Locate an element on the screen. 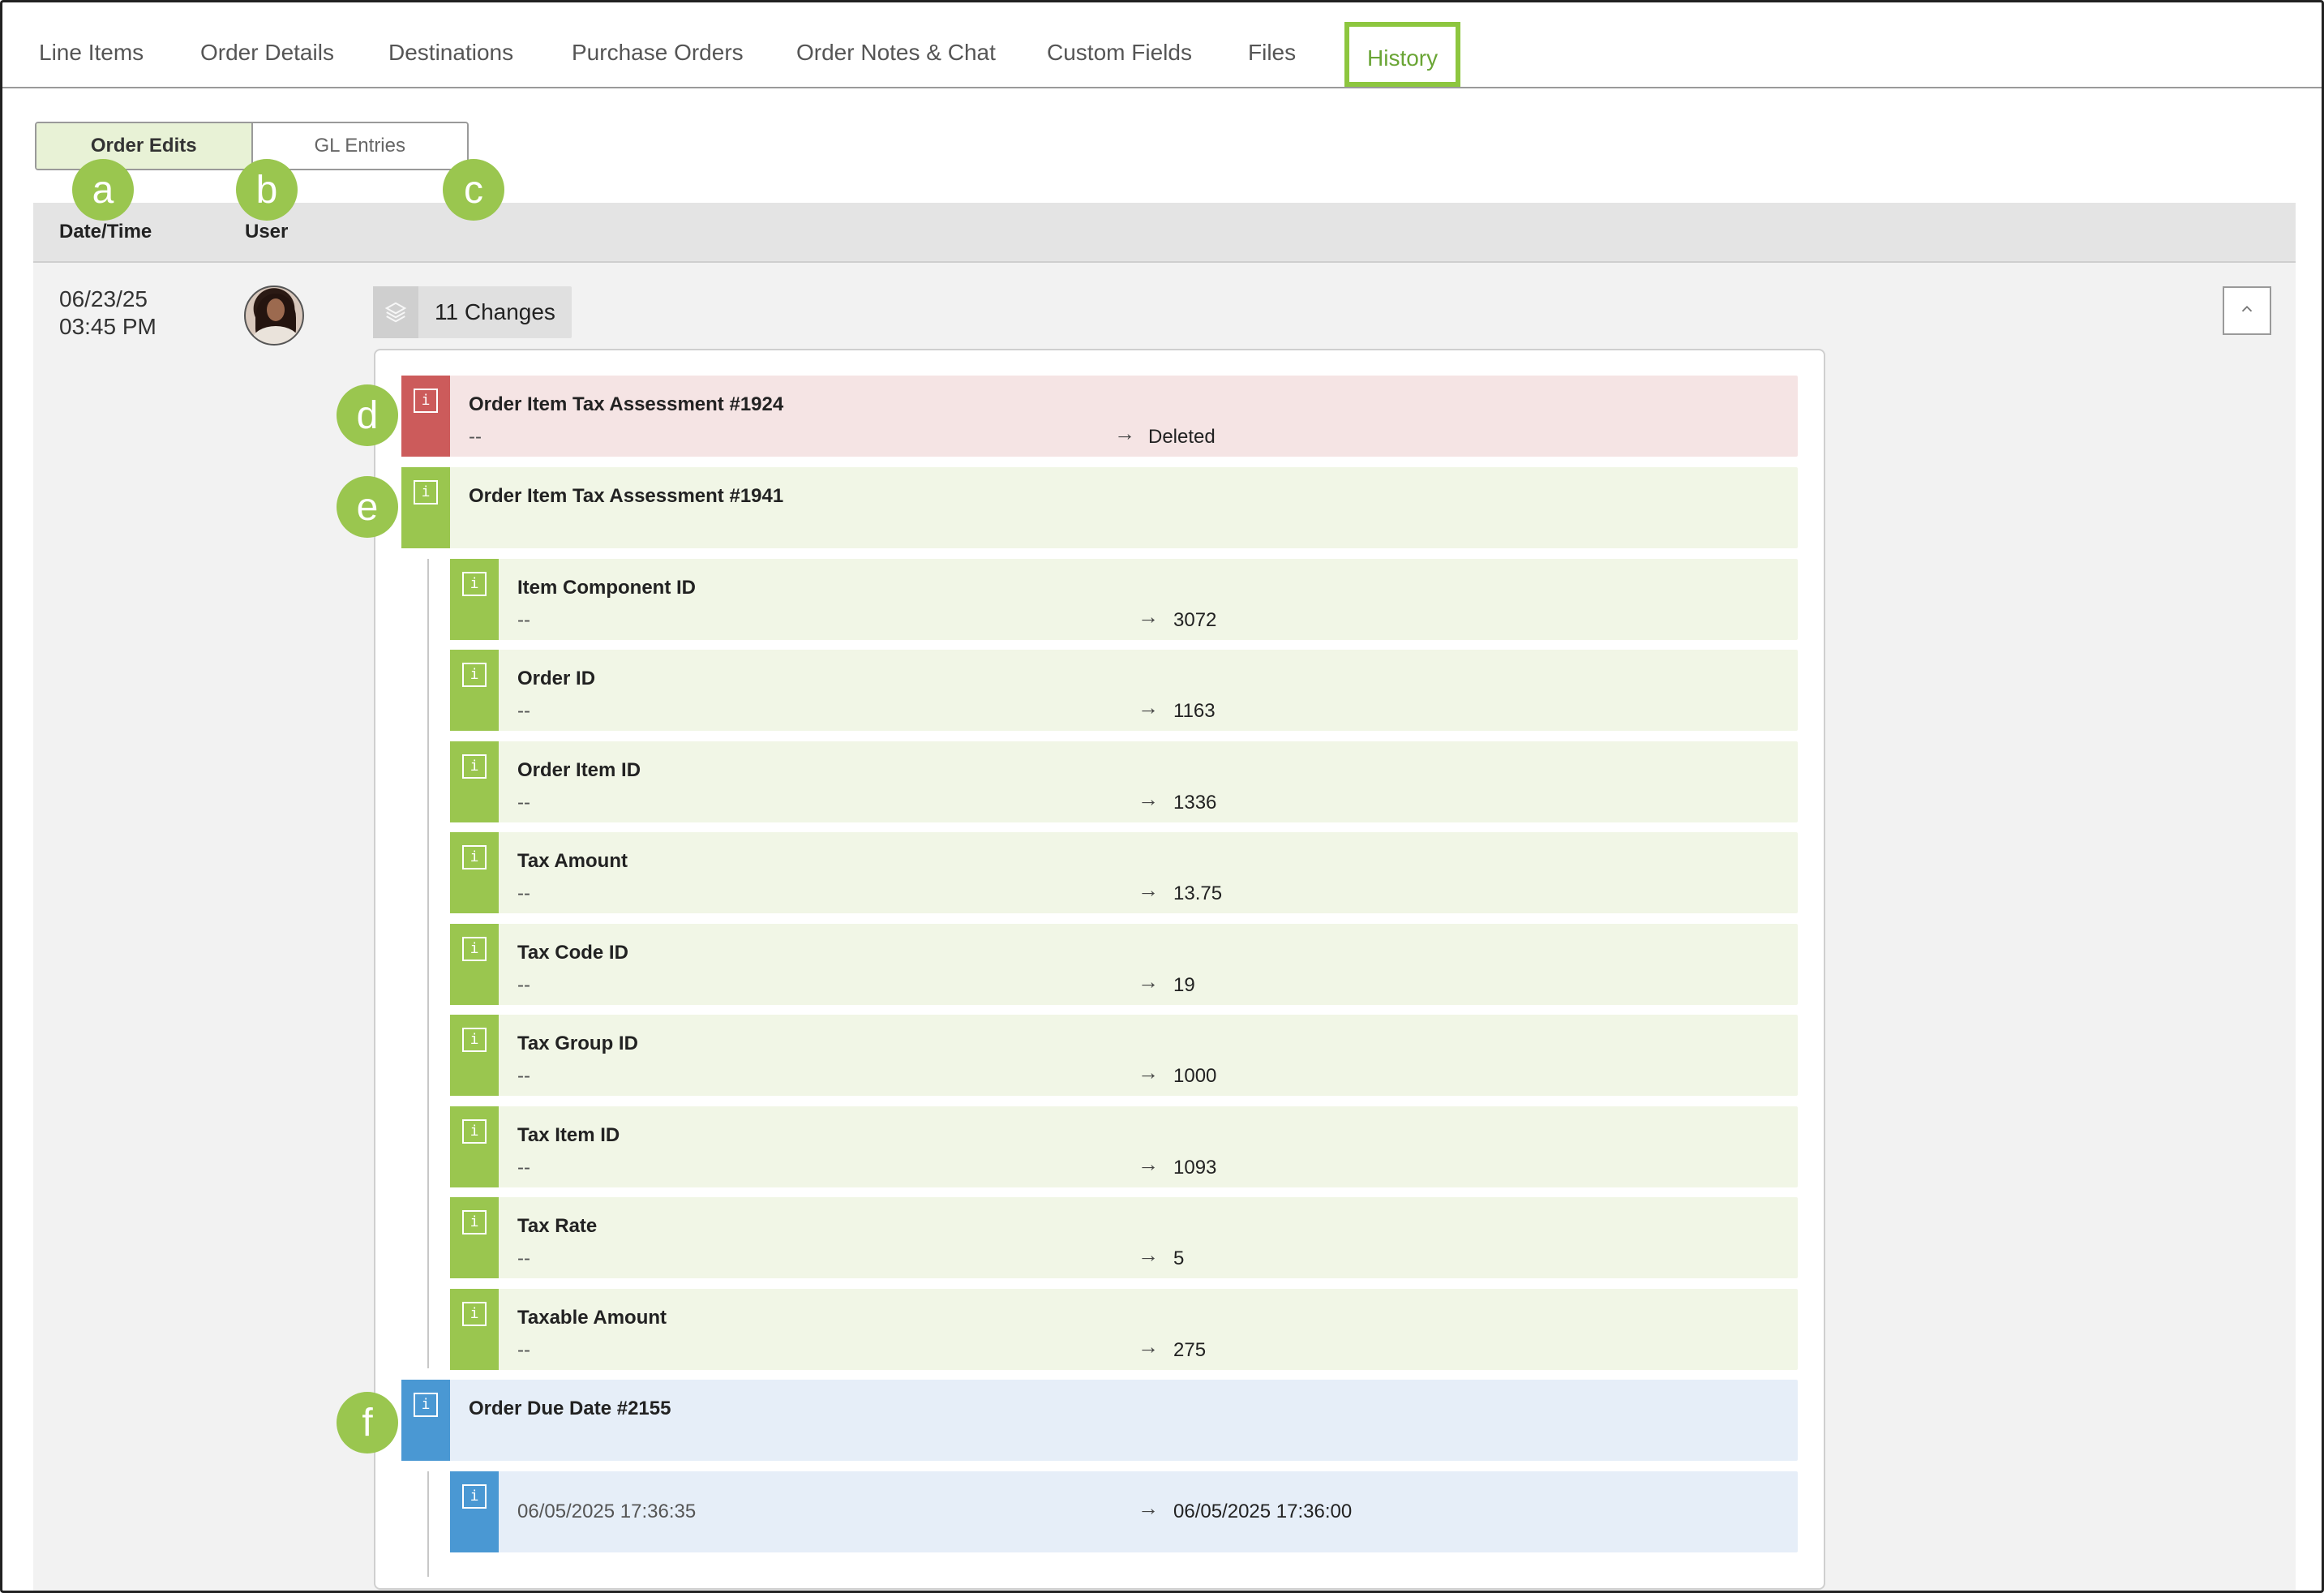 The width and height of the screenshot is (2324, 1593). change-row: i Tax Rate -- → 5 is located at coordinates (1124, 1237).